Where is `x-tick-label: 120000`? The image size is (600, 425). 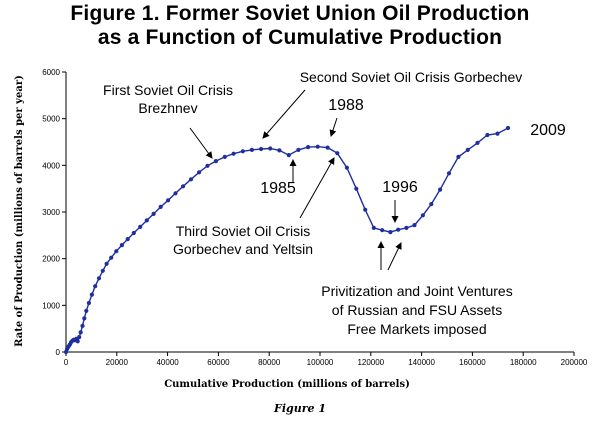
x-tick-label: 120000 is located at coordinates (370, 362).